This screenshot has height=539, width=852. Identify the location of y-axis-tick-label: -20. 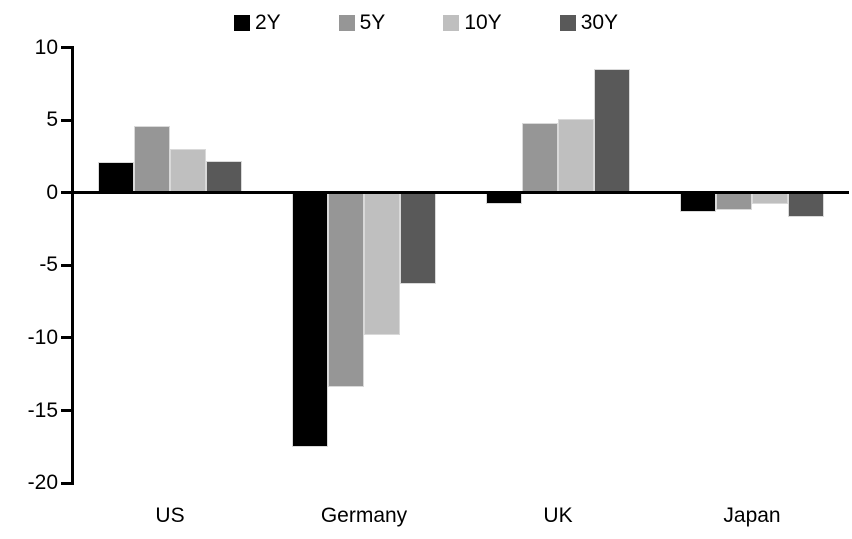
(42, 483).